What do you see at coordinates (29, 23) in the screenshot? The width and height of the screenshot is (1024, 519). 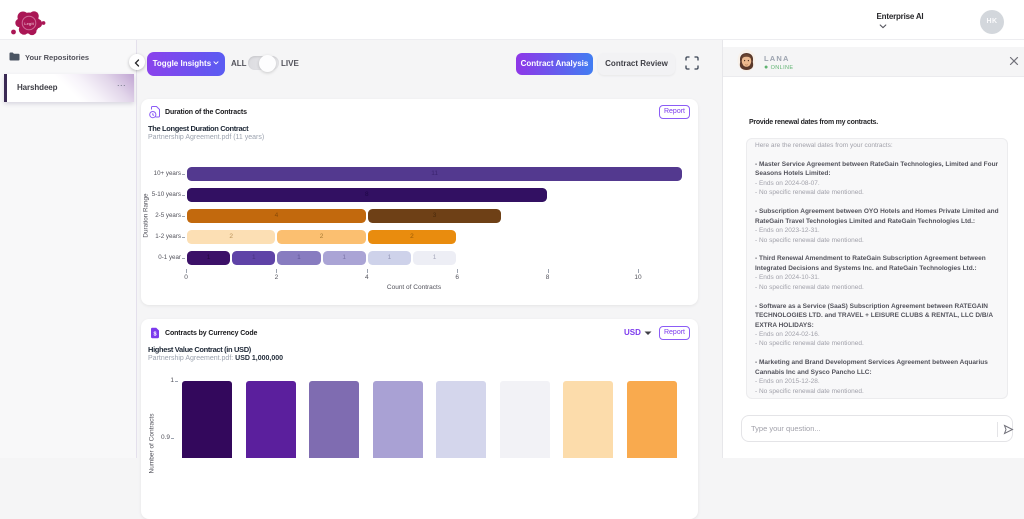 I see `svg-text: Legit` at bounding box center [29, 23].